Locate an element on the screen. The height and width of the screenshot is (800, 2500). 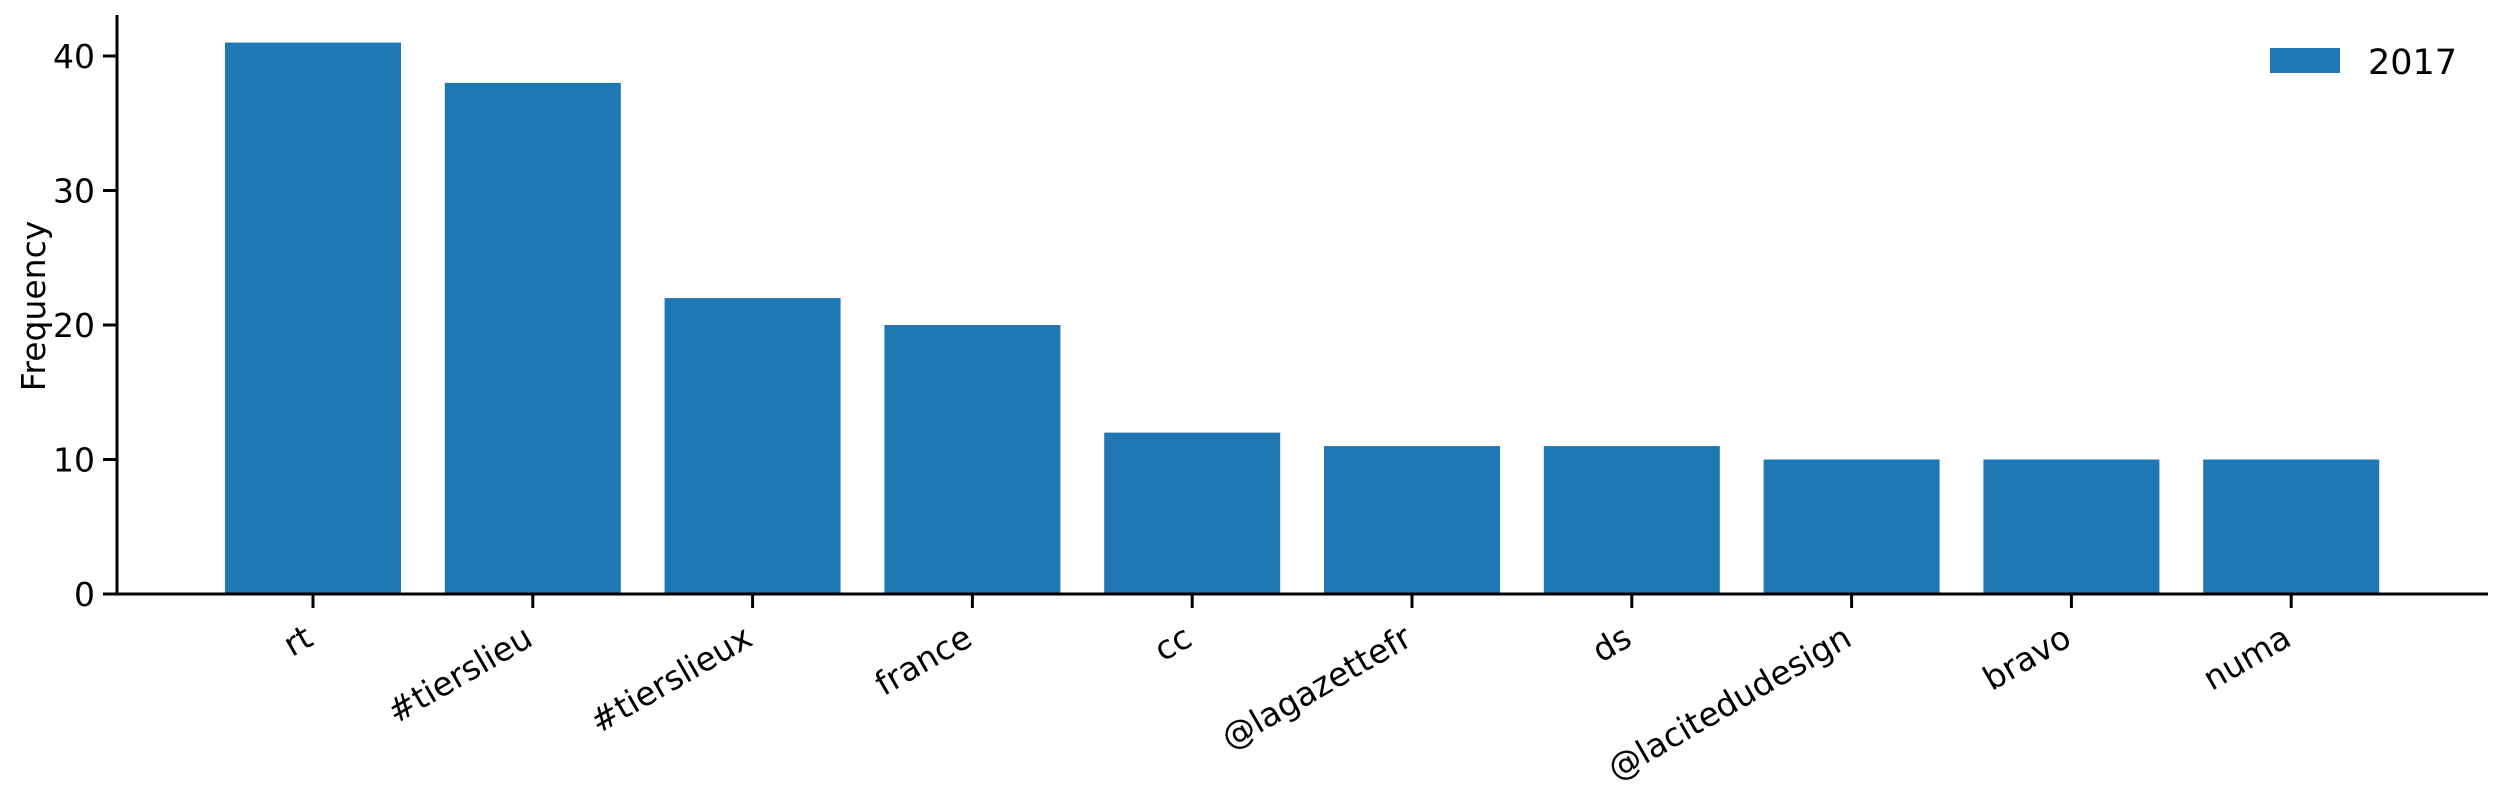
legend: 2017 is located at coordinates (2363, 63).